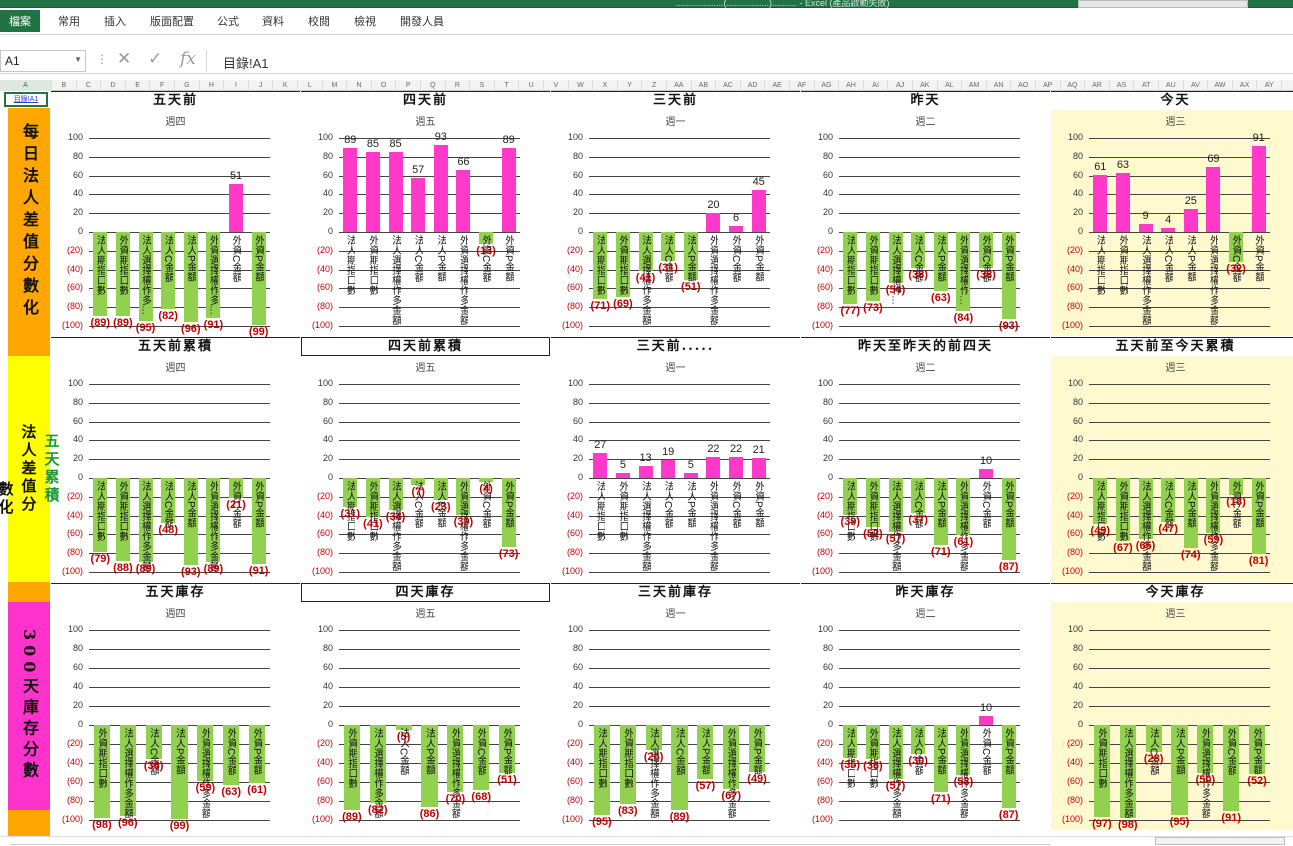 The width and height of the screenshot is (1293, 846). Describe the element at coordinates (359, 85) in the screenshot. I see `column-header-n: N` at that location.